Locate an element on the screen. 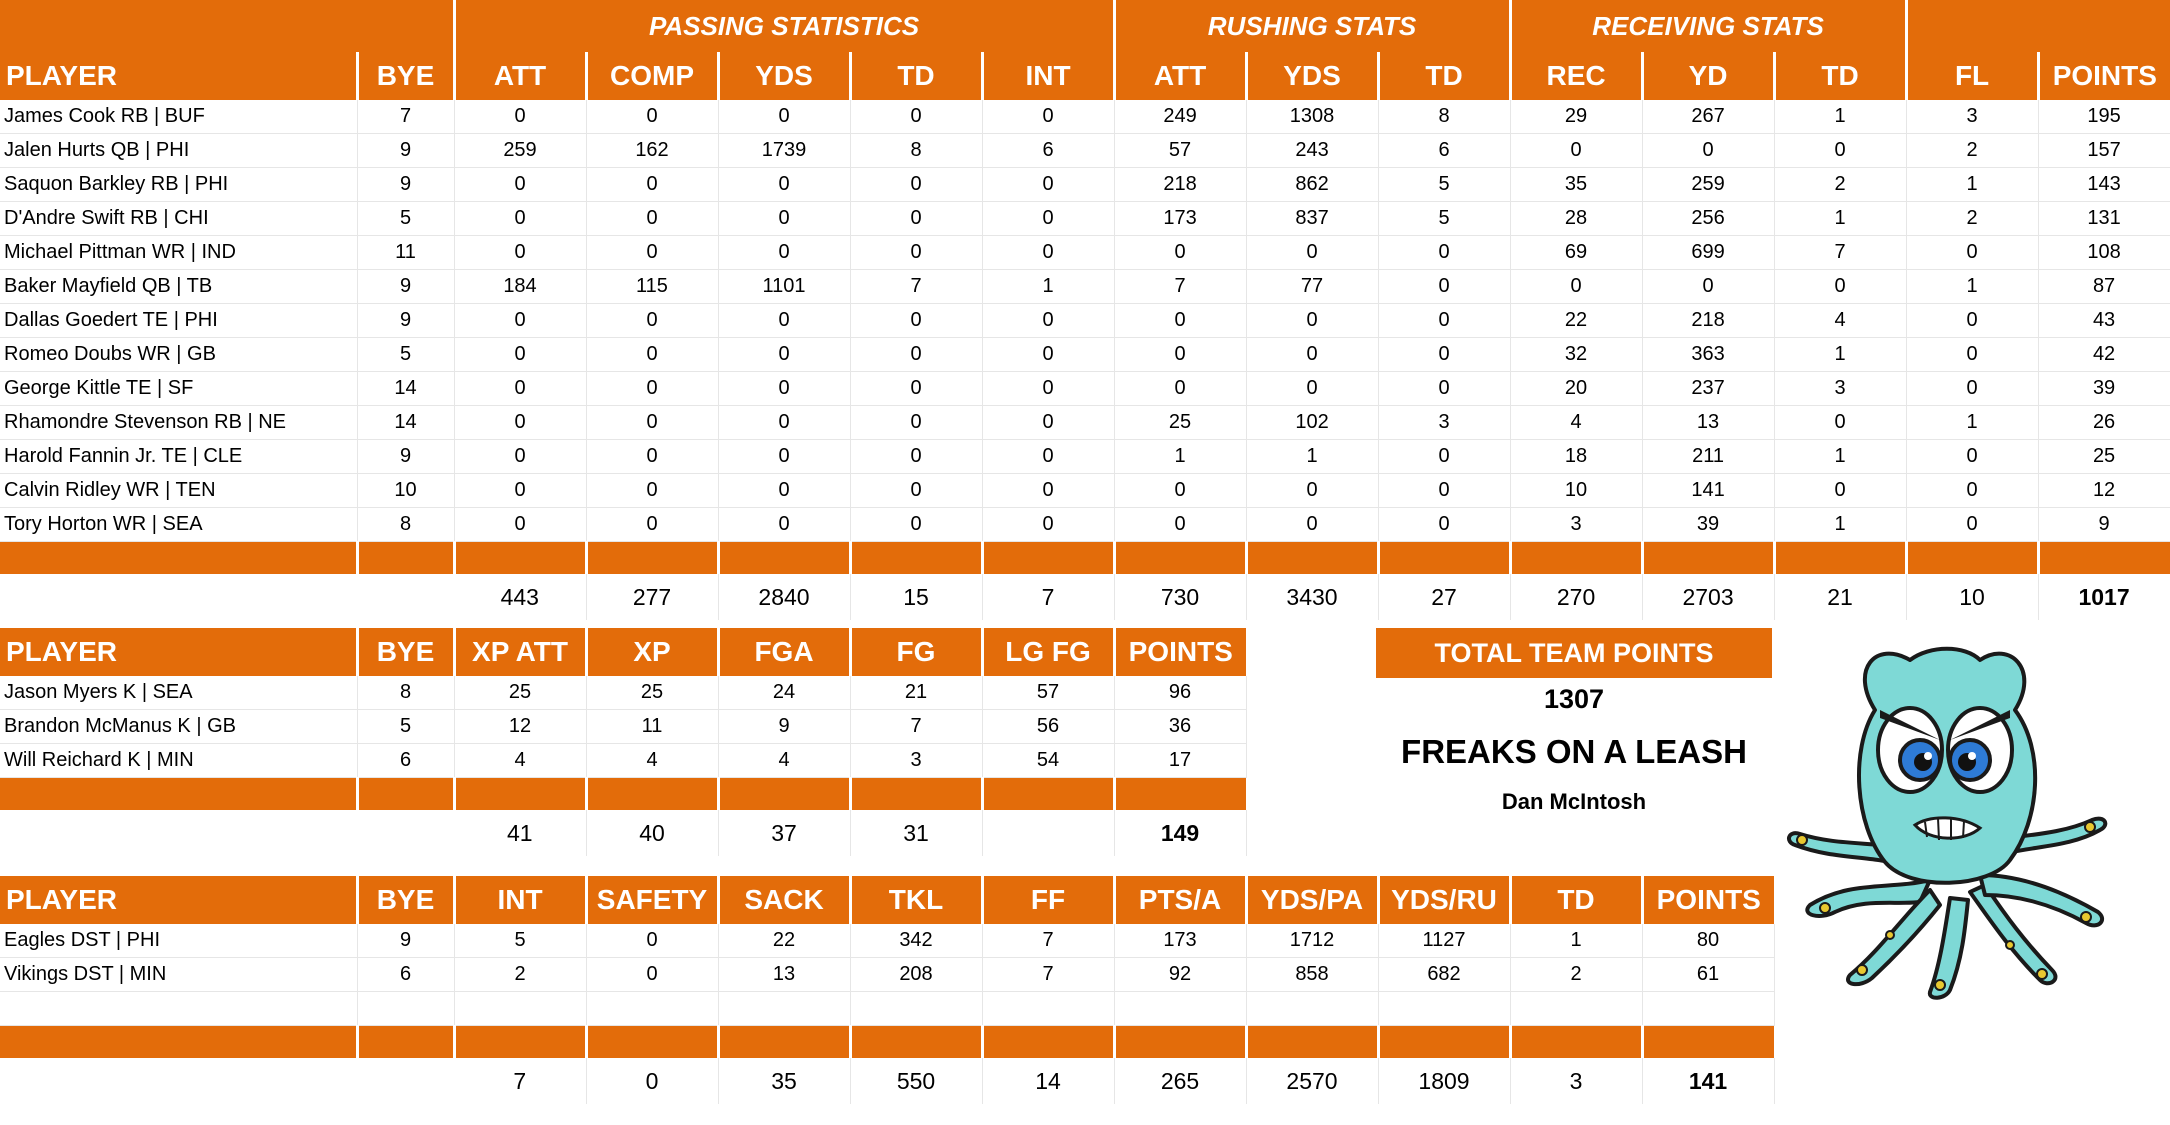  stat-cell: 5 is located at coordinates (1444, 218).